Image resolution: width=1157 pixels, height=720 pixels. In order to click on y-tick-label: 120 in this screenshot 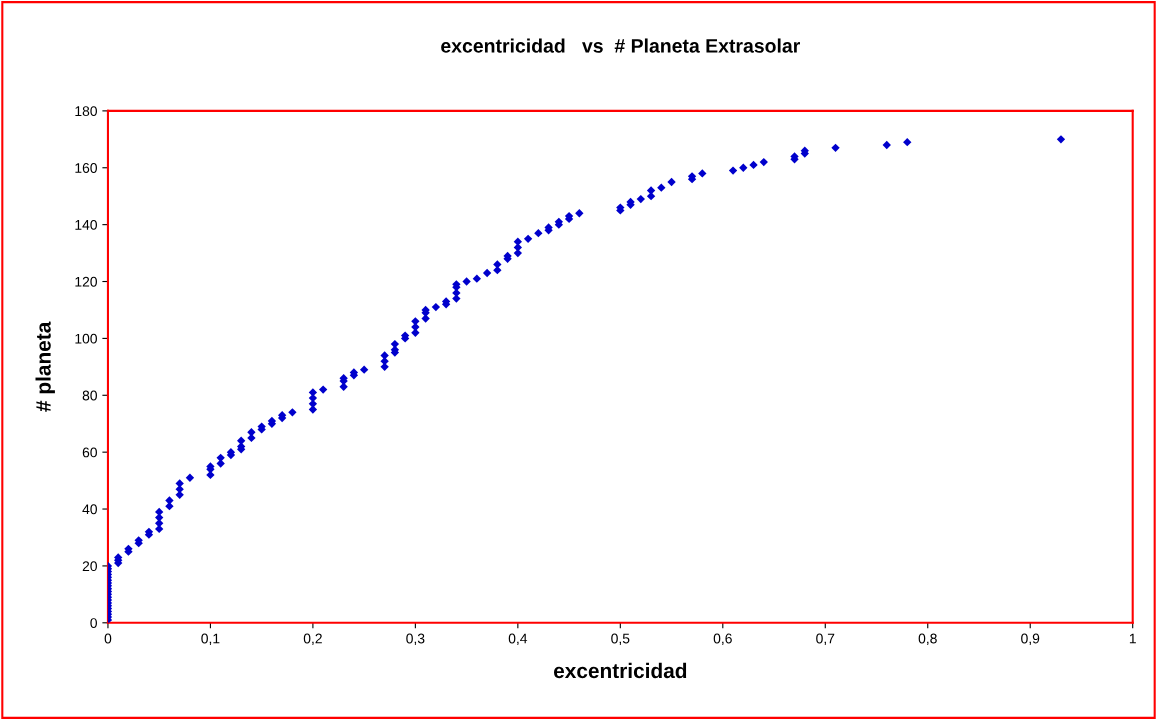, I will do `click(86, 281)`.